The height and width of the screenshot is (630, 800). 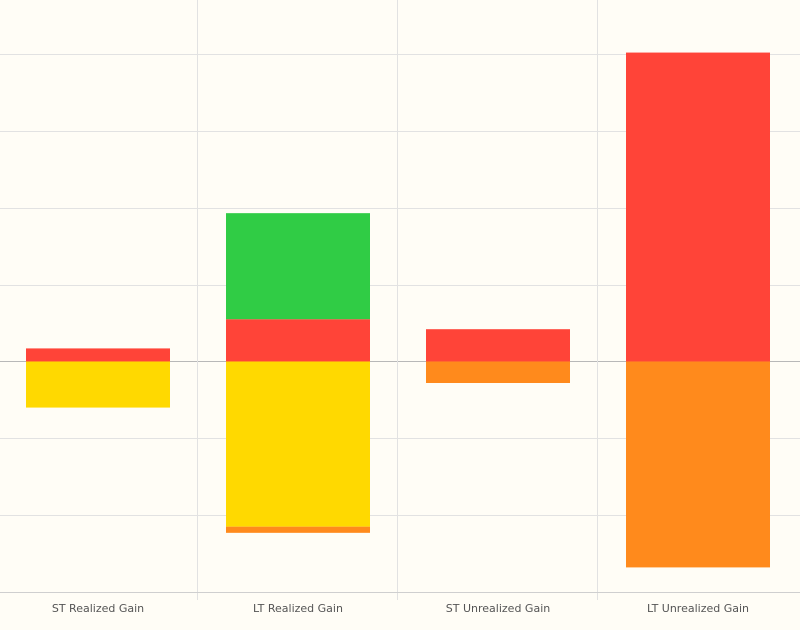 What do you see at coordinates (698, 608) in the screenshot?
I see `x-tick-label: LT Unrealized Gain` at bounding box center [698, 608].